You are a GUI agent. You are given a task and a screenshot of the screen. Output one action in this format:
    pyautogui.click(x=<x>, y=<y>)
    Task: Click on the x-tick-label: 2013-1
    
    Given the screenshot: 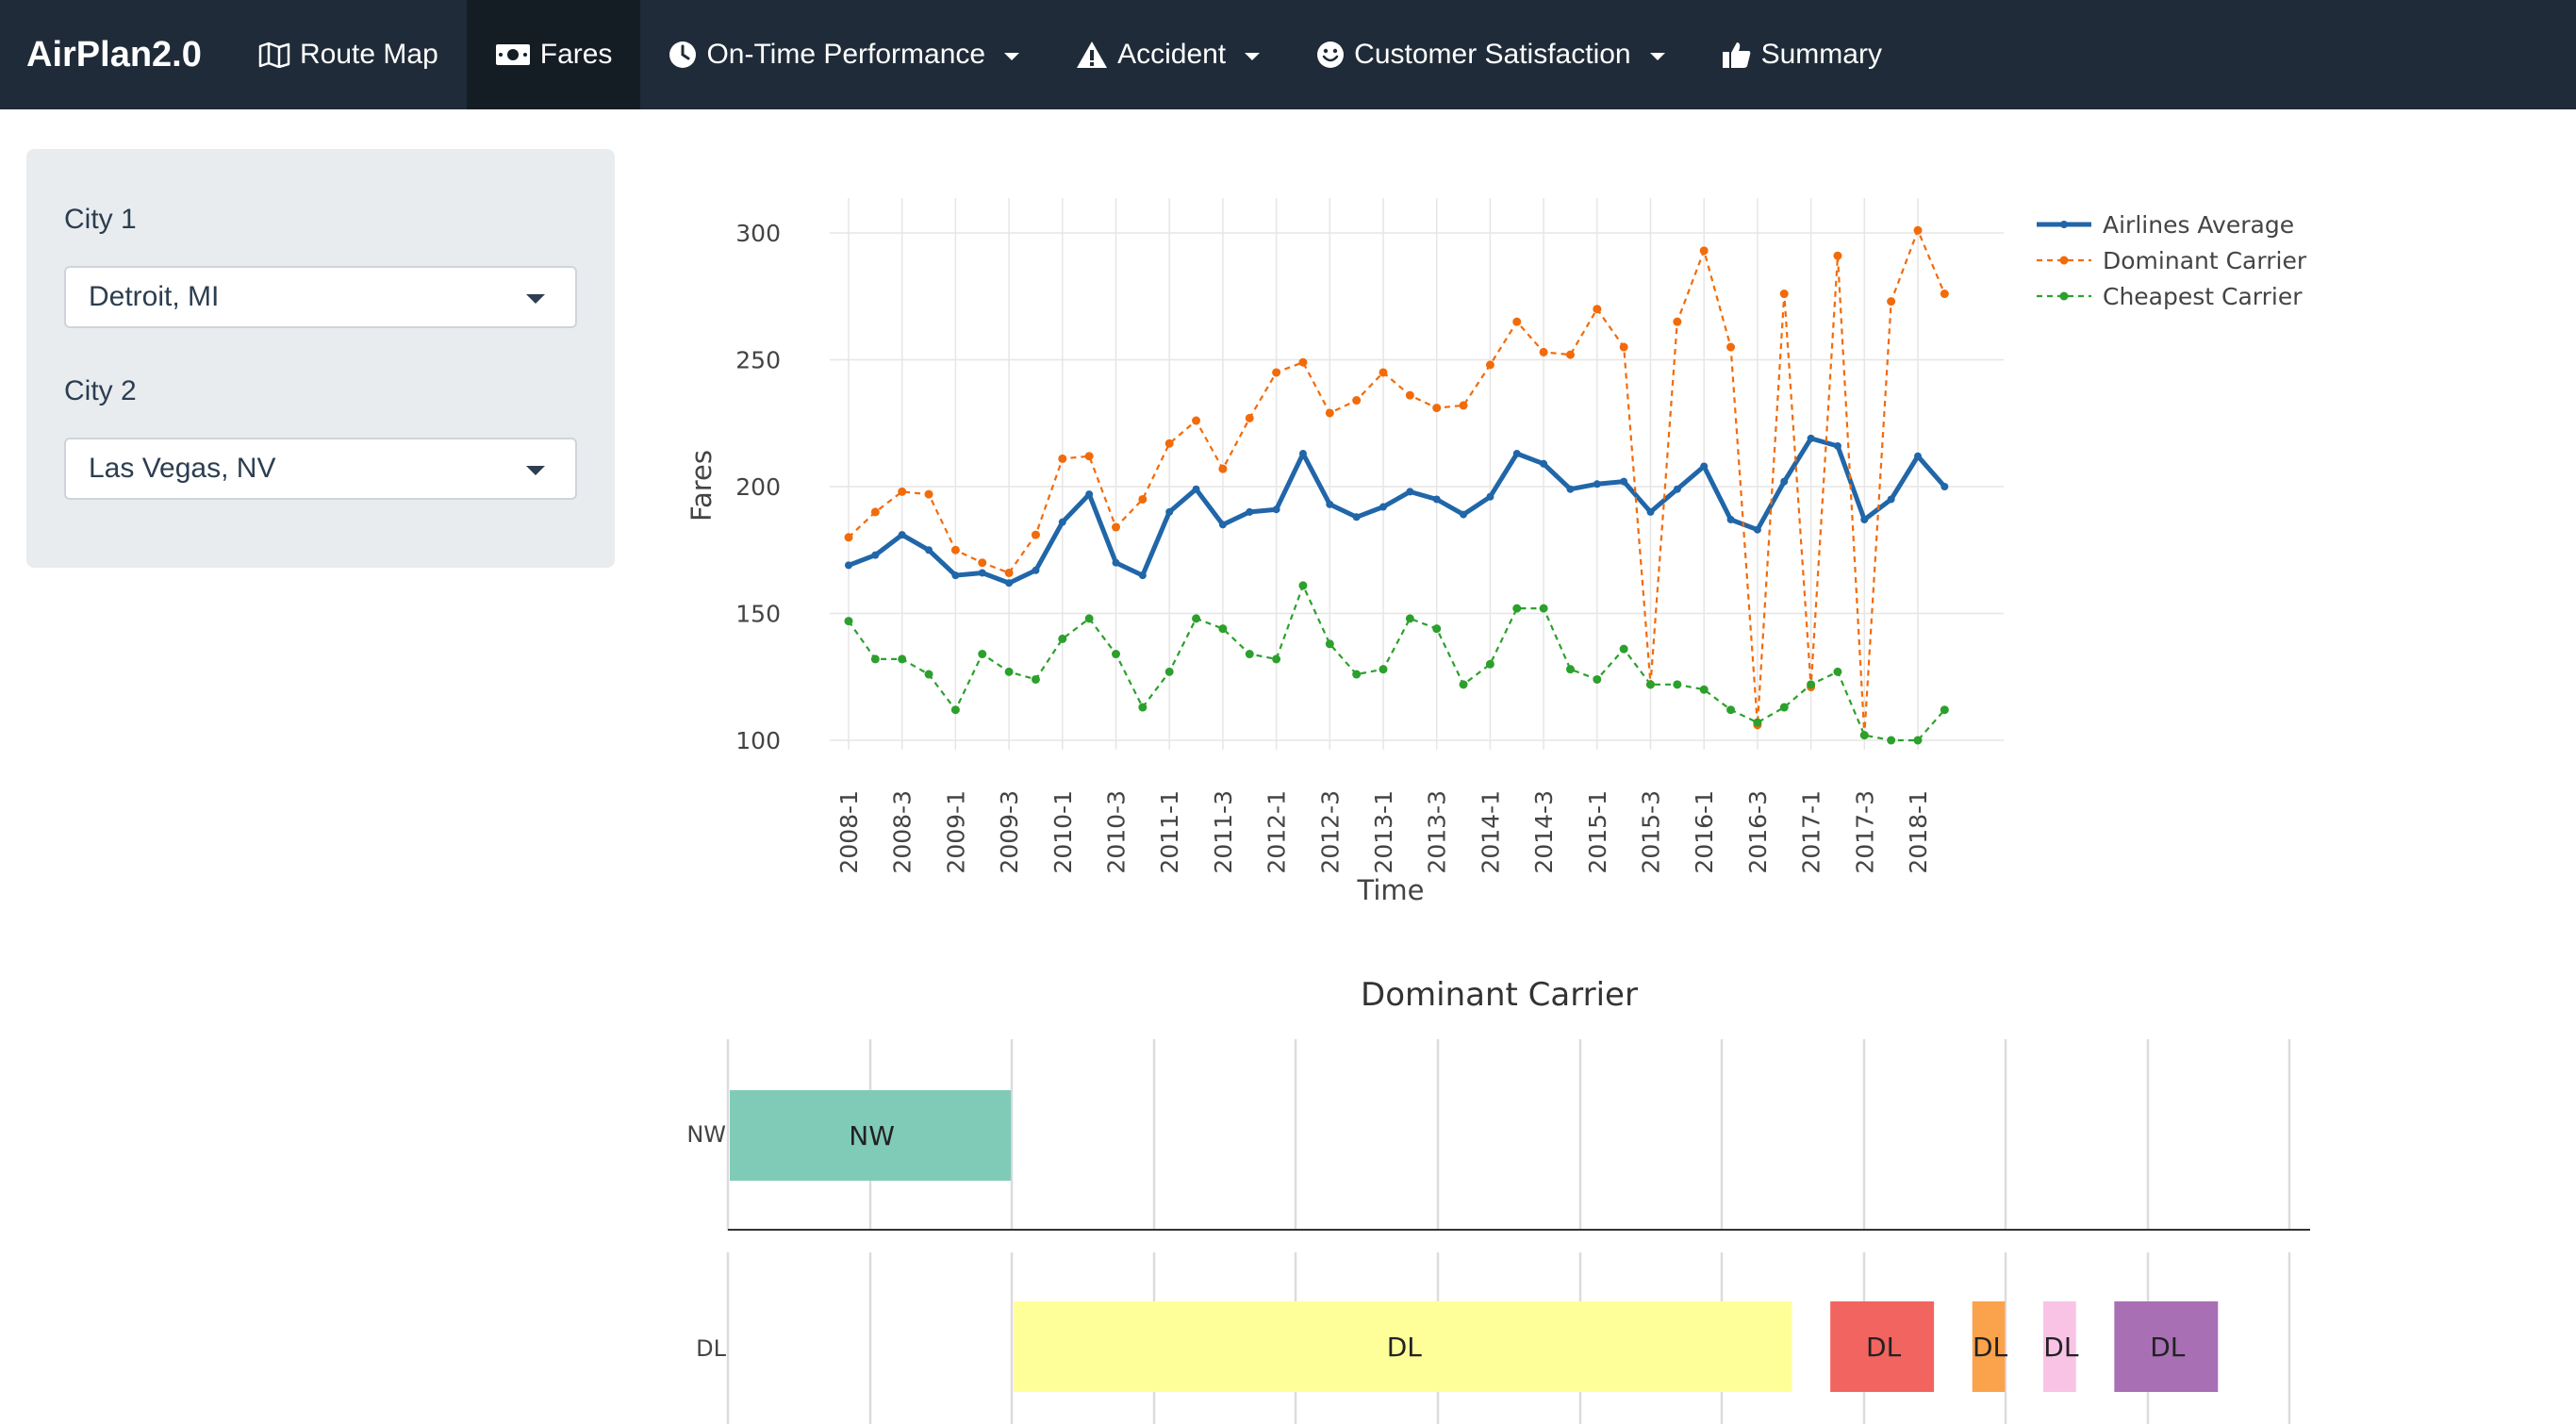 What is the action you would take?
    pyautogui.click(x=1383, y=832)
    